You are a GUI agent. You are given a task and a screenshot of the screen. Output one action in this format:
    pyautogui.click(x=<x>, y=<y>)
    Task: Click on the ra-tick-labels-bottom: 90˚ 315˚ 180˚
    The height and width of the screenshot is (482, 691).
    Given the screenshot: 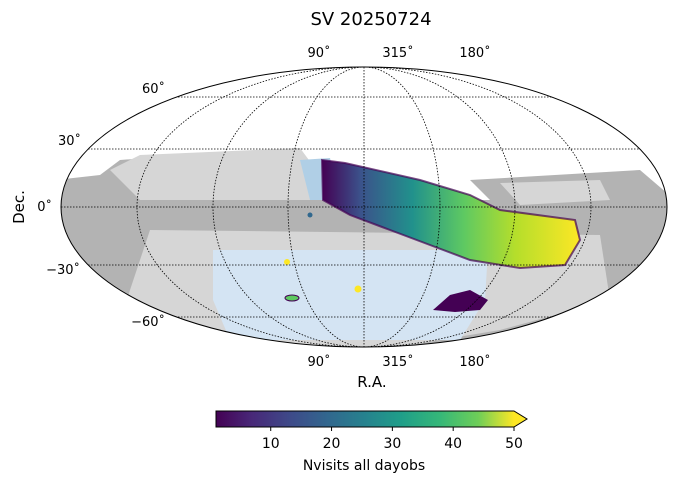 What is the action you would take?
    pyautogui.click(x=398, y=362)
    